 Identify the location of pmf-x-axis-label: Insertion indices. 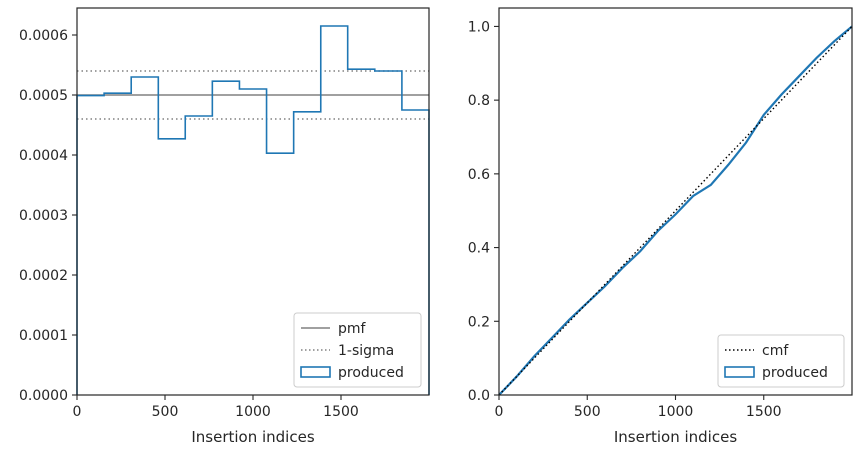
(252, 437).